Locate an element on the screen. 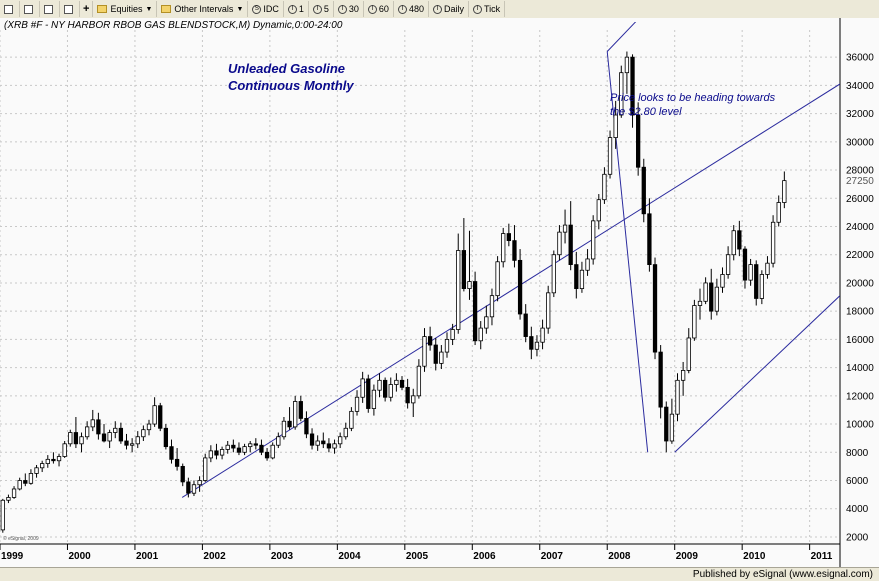 The width and height of the screenshot is (879, 581). print-icon-button is located at coordinates (70, 9).